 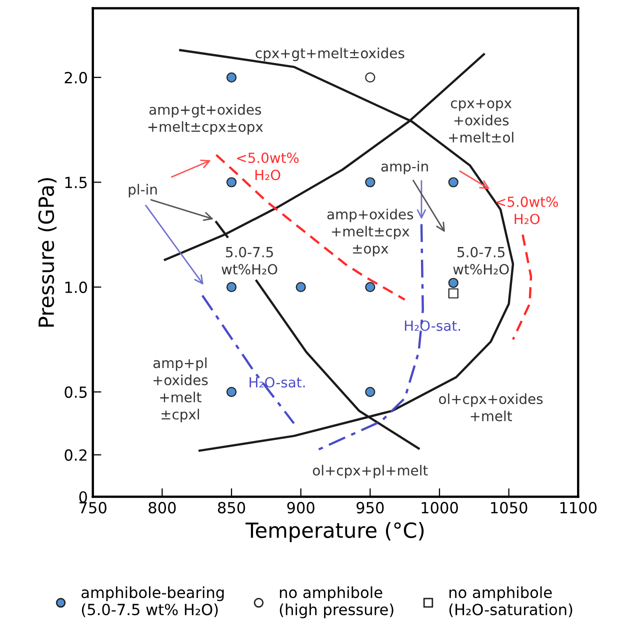 What do you see at coordinates (75, 392) in the screenshot?
I see `y-tick-label: 0.5` at bounding box center [75, 392].